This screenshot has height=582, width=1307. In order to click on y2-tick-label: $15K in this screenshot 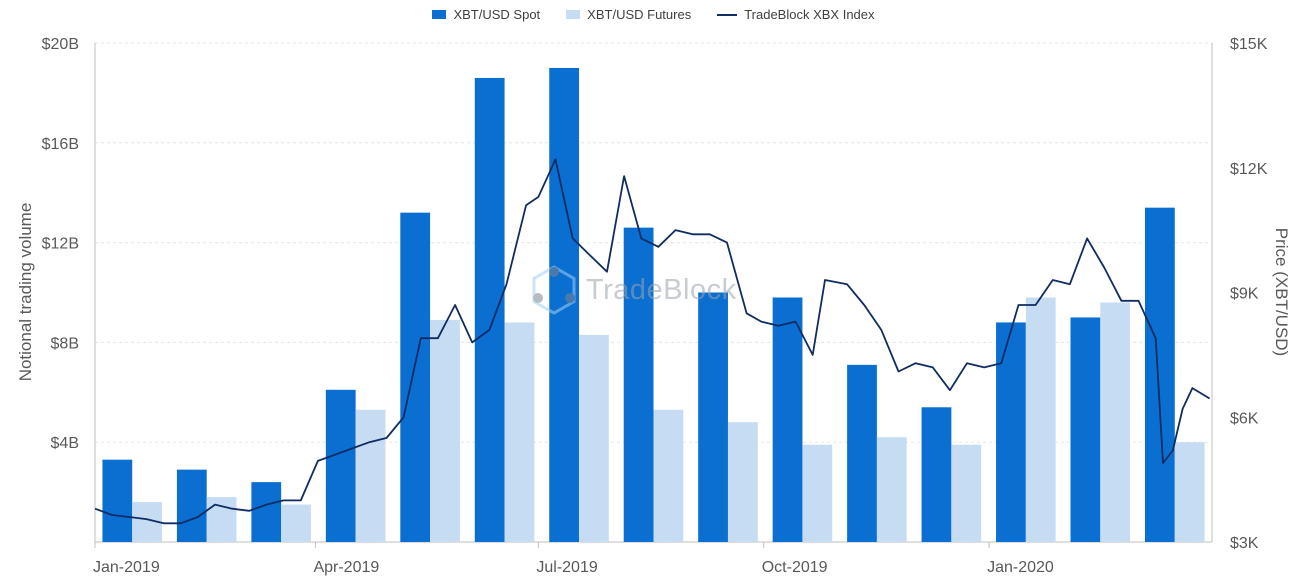, I will do `click(1249, 44)`.